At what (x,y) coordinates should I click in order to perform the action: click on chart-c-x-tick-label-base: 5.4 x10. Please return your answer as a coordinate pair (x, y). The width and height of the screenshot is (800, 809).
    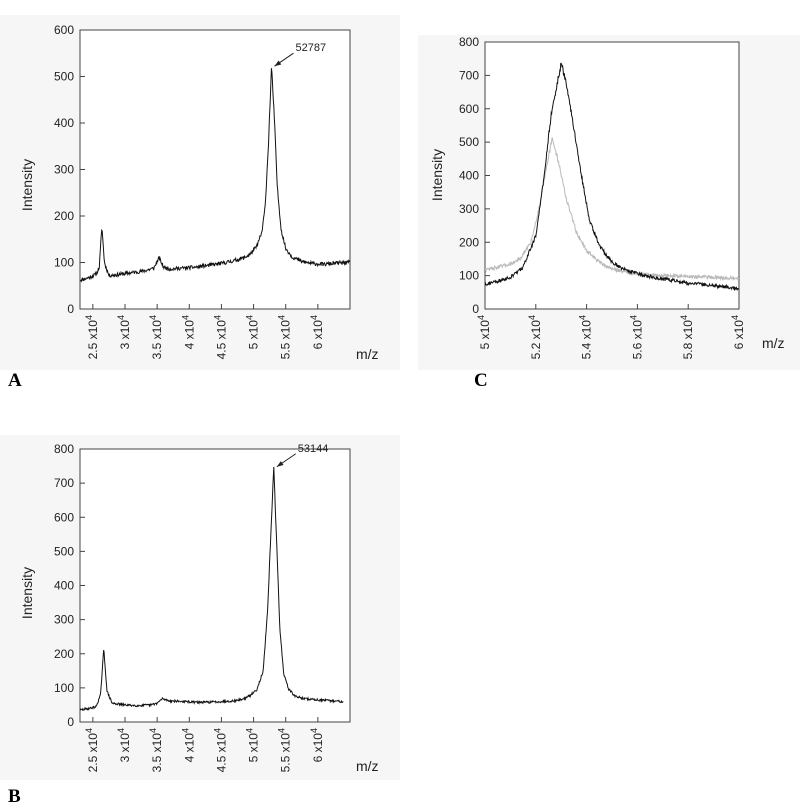
    Looking at the image, I should click on (587, 340).